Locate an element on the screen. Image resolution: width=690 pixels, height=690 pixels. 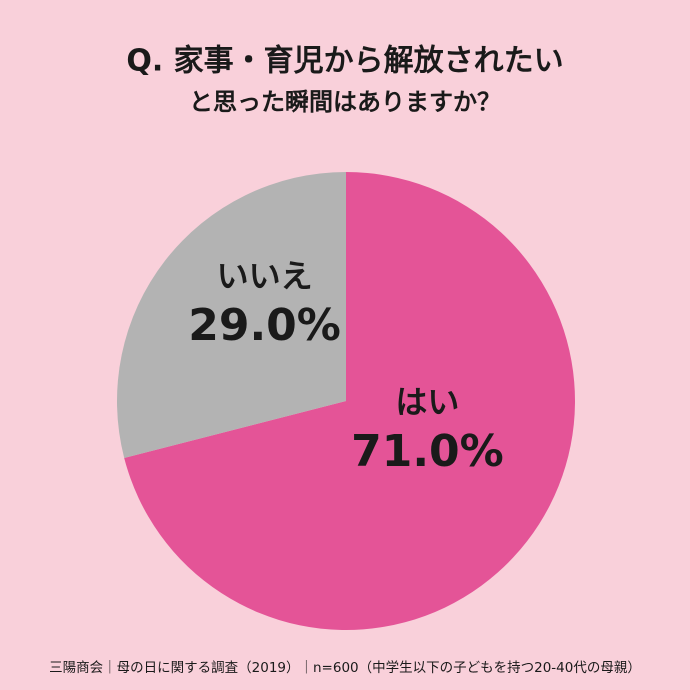
chart-subtitle: と思った瞬間はありますか？ is located at coordinates (345, 102).